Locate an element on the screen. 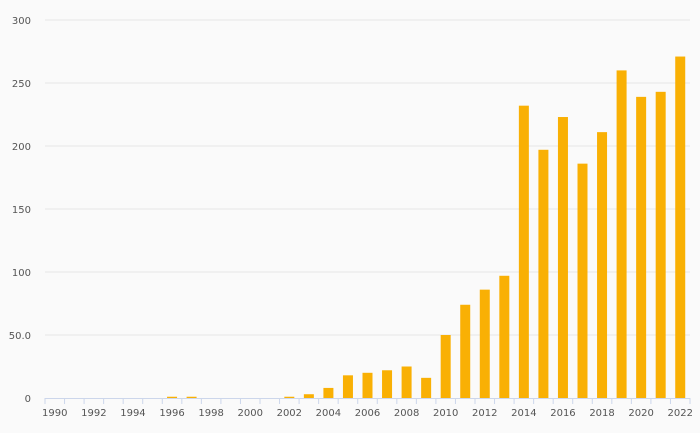 This screenshot has width=700, height=433. x-tick-label: 2006 is located at coordinates (367, 413).